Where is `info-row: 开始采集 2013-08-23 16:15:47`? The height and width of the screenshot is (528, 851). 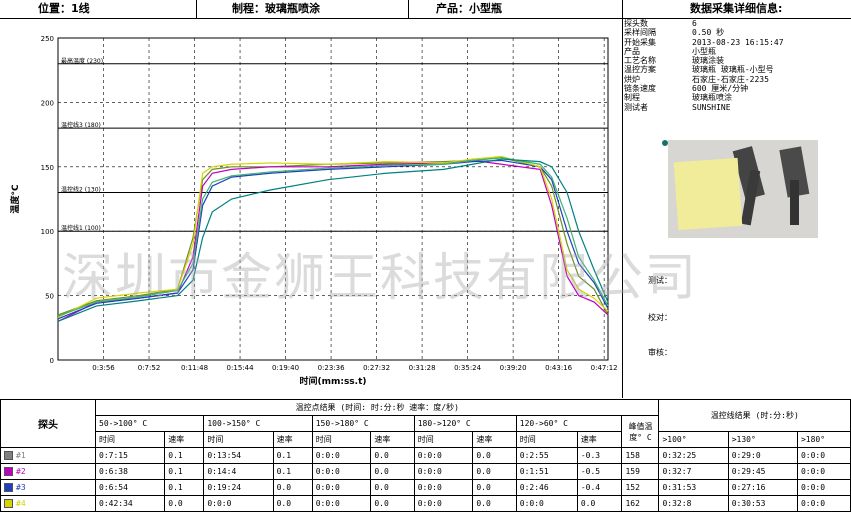 info-row: 开始采集 2013-08-23 16:15:47 is located at coordinates (737, 42).